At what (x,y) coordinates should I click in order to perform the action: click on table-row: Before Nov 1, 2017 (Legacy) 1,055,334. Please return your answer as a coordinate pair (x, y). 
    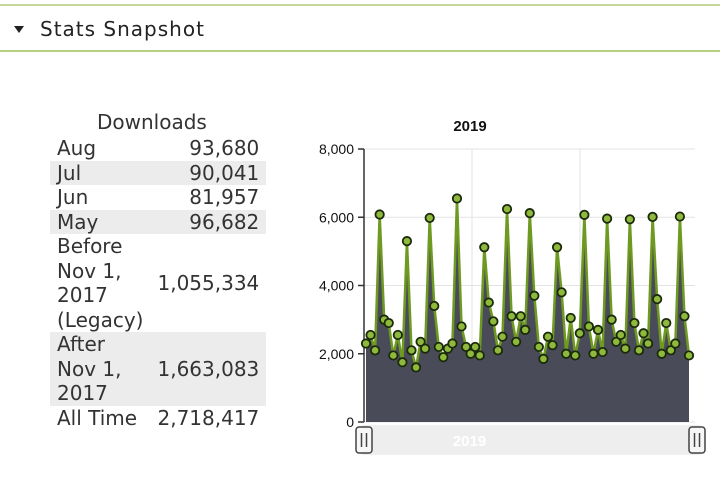
    Looking at the image, I should click on (158, 283).